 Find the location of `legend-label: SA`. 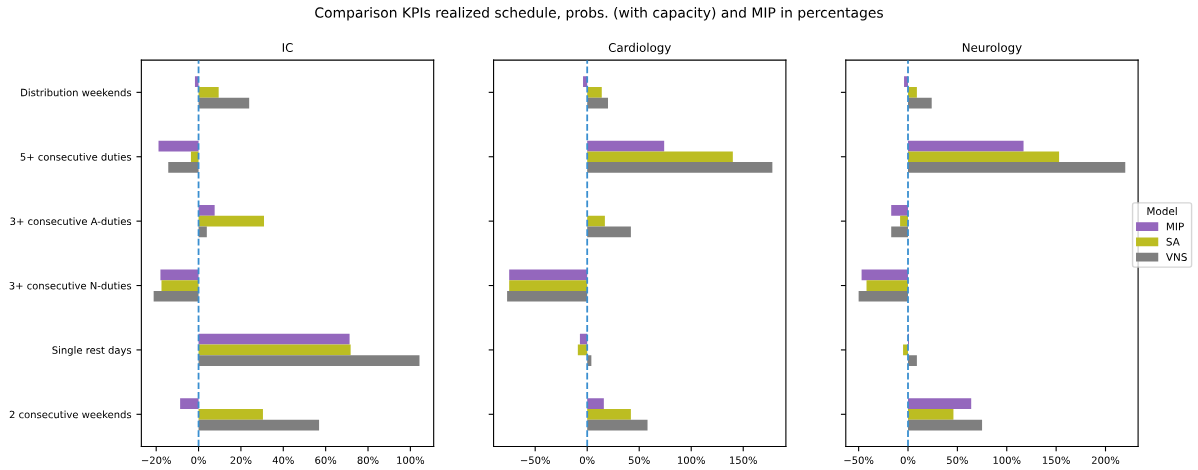

legend-label: SA is located at coordinates (1173, 241).